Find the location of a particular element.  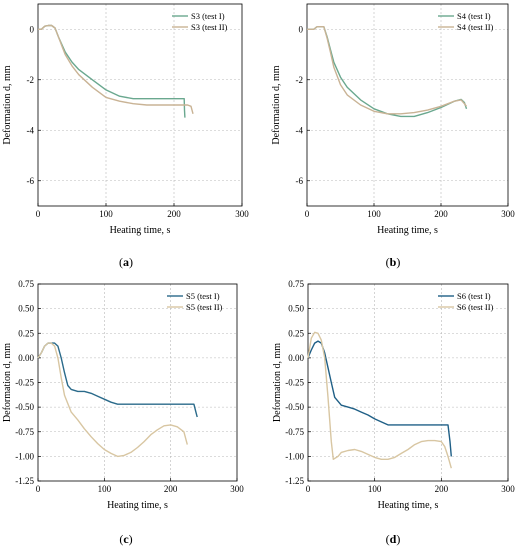

legend-label-1: S6 (test I) is located at coordinates (474, 296).